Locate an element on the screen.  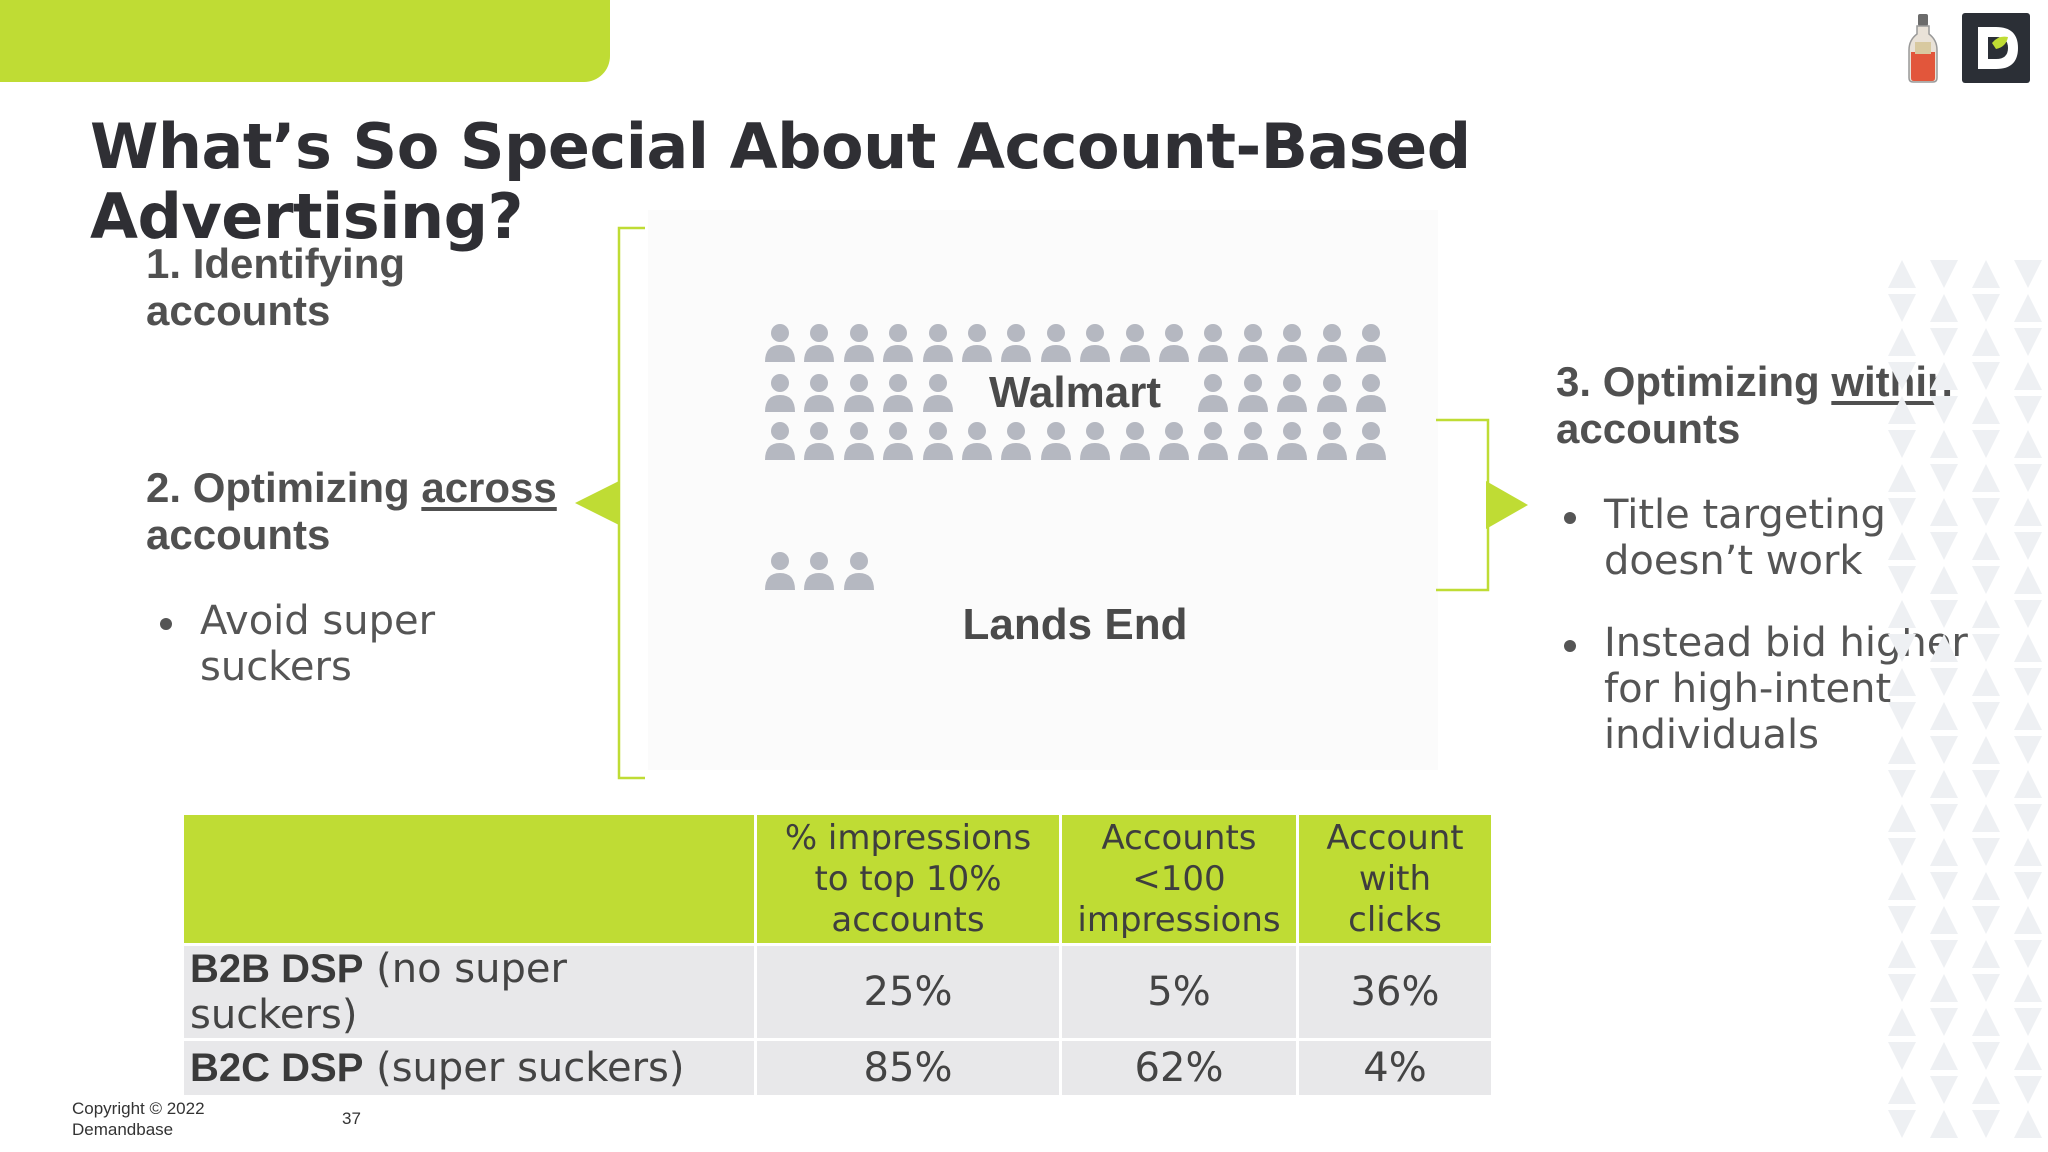
header-accent-tab is located at coordinates (305, 41).